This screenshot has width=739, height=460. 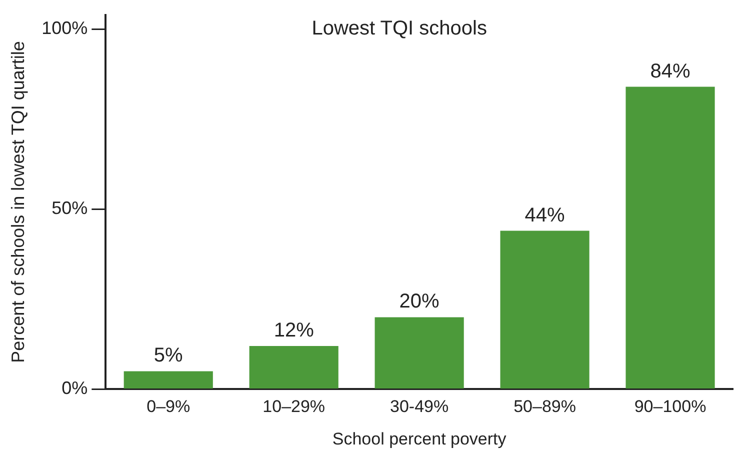 I want to click on y-tick-label: 0%, so click(x=75, y=388).